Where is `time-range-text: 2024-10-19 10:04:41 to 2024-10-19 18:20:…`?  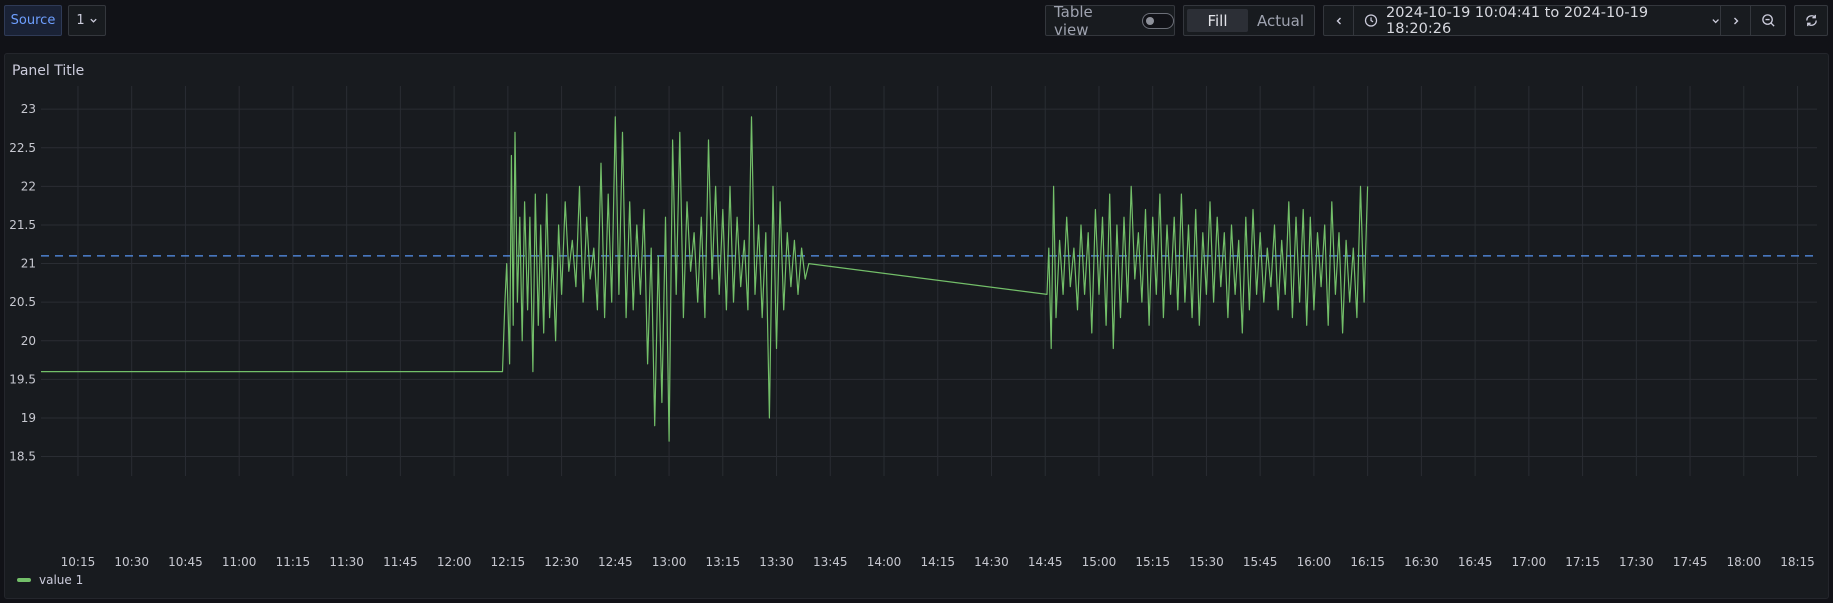 time-range-text: 2024-10-19 10:04:41 to 2024-10-19 18:20:… is located at coordinates (1541, 21).